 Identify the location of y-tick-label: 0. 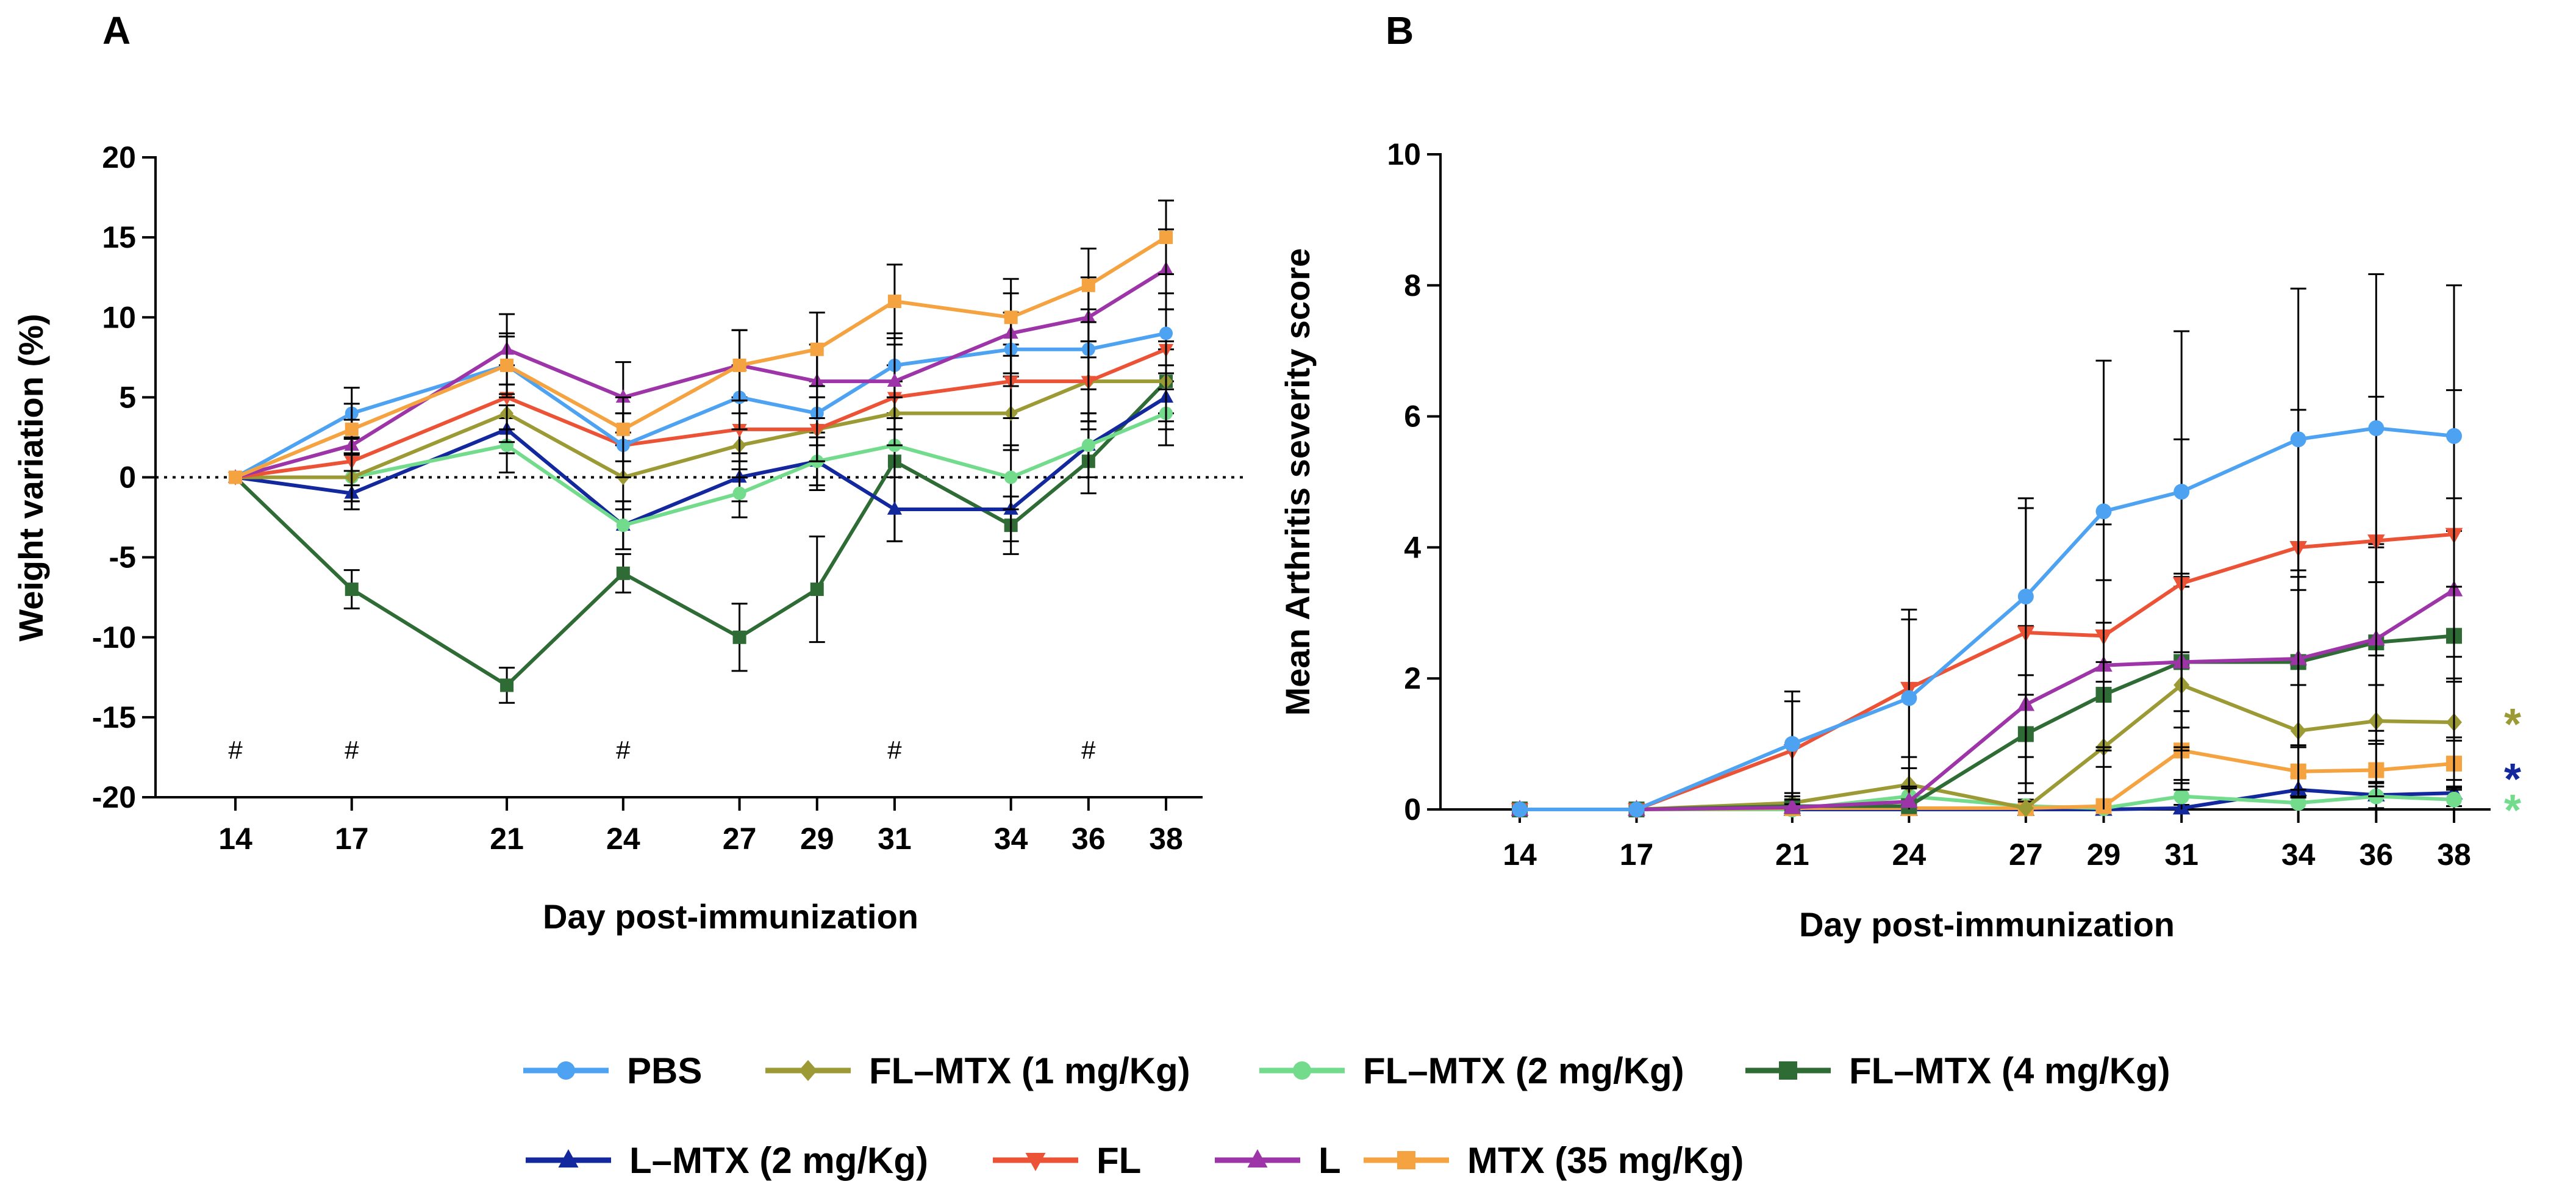
(1412, 809).